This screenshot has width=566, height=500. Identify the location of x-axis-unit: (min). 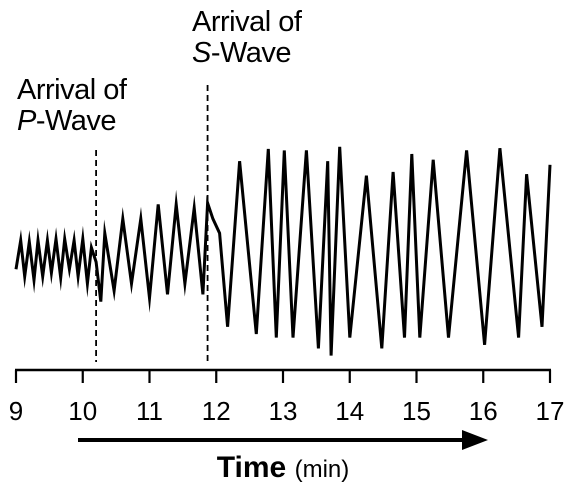
(322, 469).